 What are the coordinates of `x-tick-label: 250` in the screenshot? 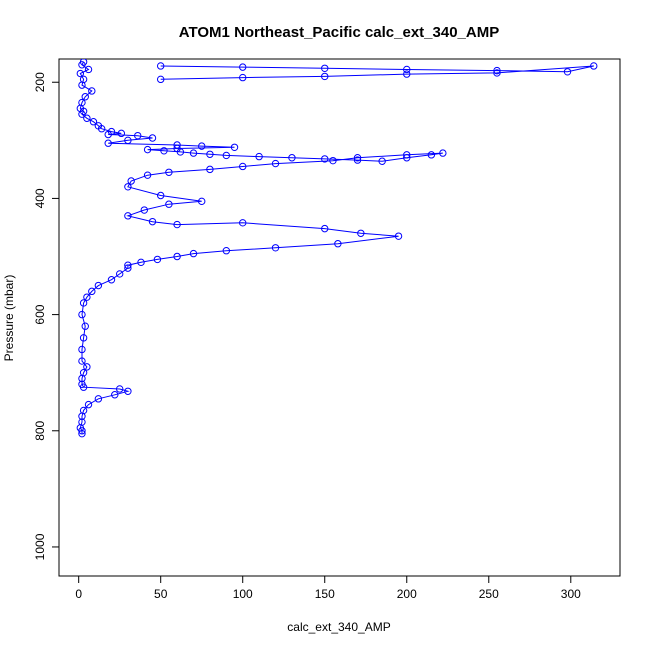 It's located at (489, 594).